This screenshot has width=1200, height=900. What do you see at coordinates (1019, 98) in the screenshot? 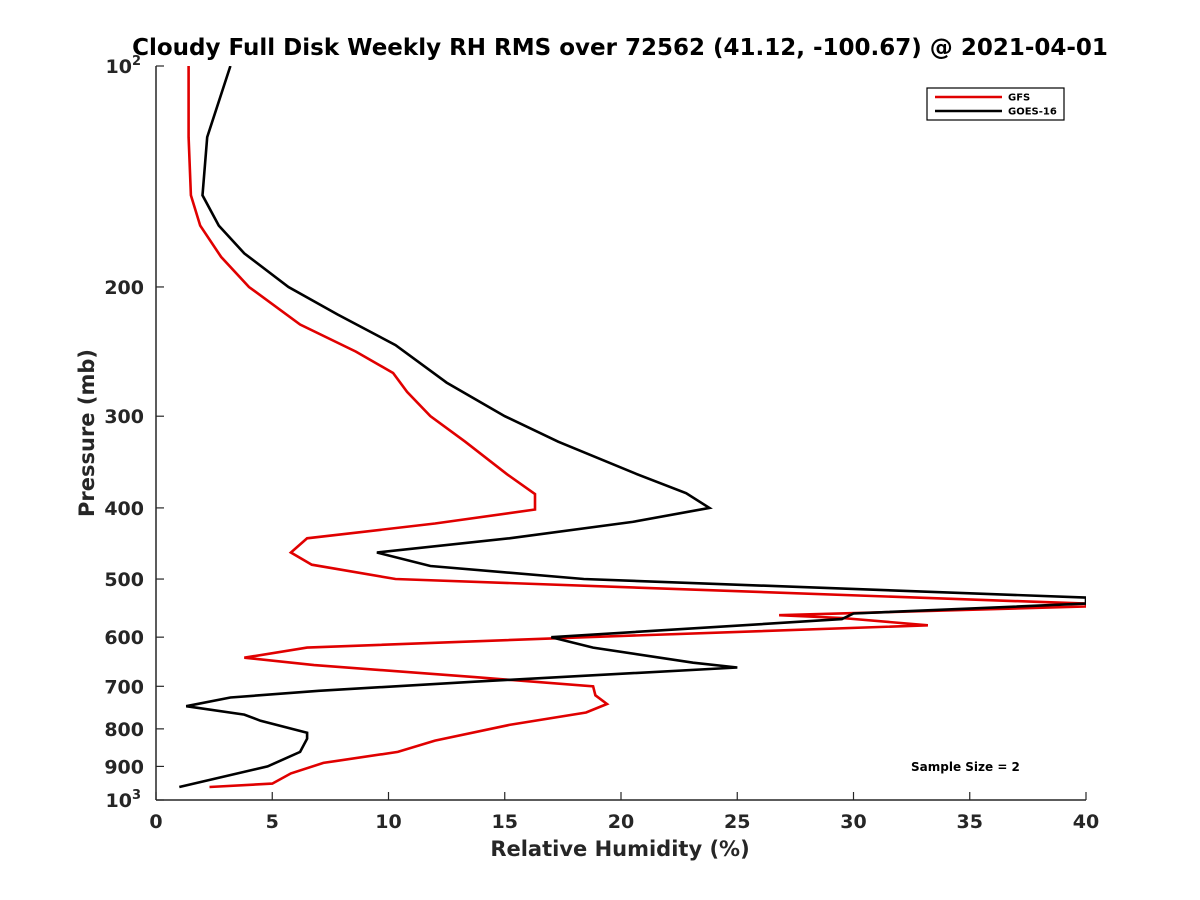
I see `legend-label: GFS` at bounding box center [1019, 98].